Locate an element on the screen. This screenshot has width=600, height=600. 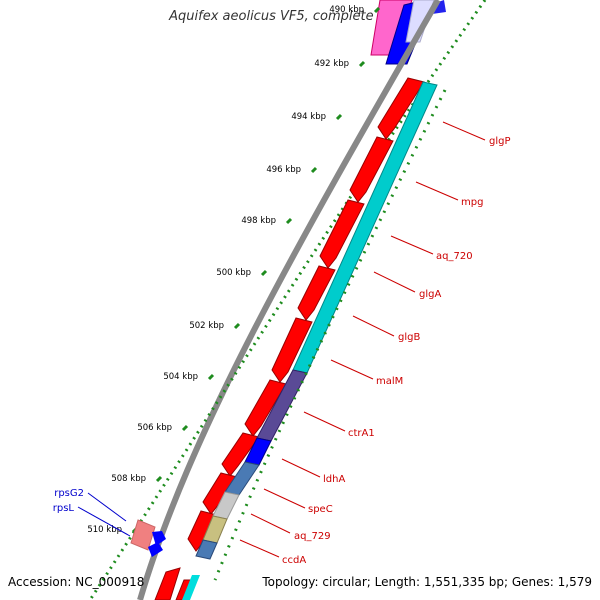
gene-label-4: glgB is located at coordinates (386, 329).